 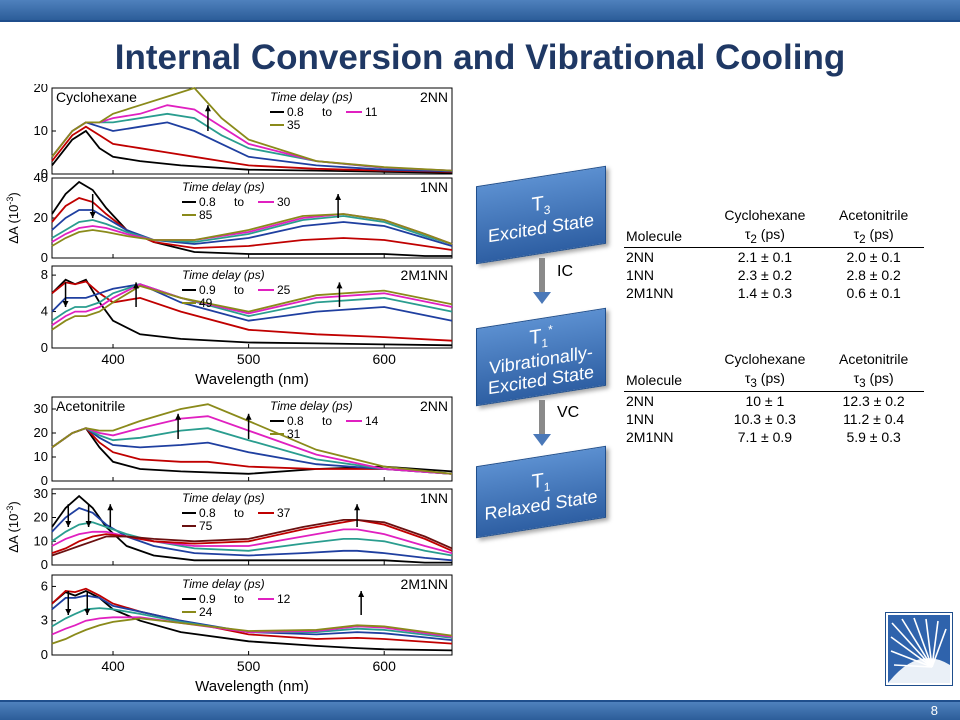 I want to click on legend-from: 0.9, so click(x=207, y=290).